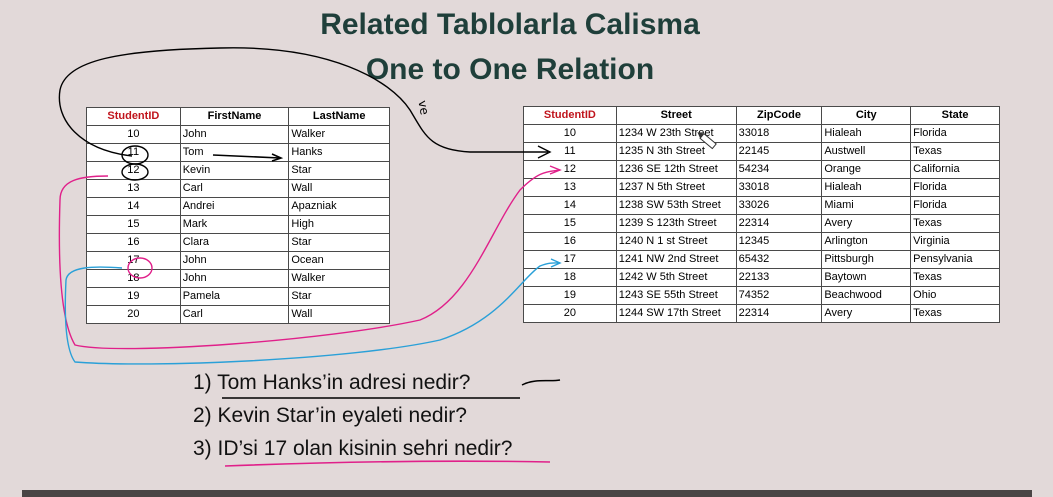  I want to click on table-cell: 22314, so click(779, 313).